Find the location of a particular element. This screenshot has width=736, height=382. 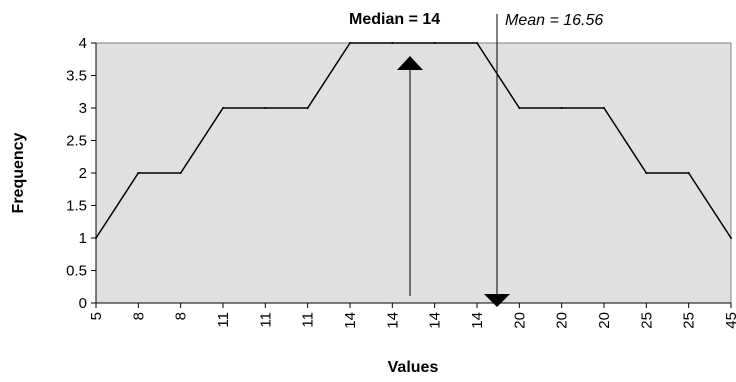

y-tick-label: 4 is located at coordinates (83, 43).